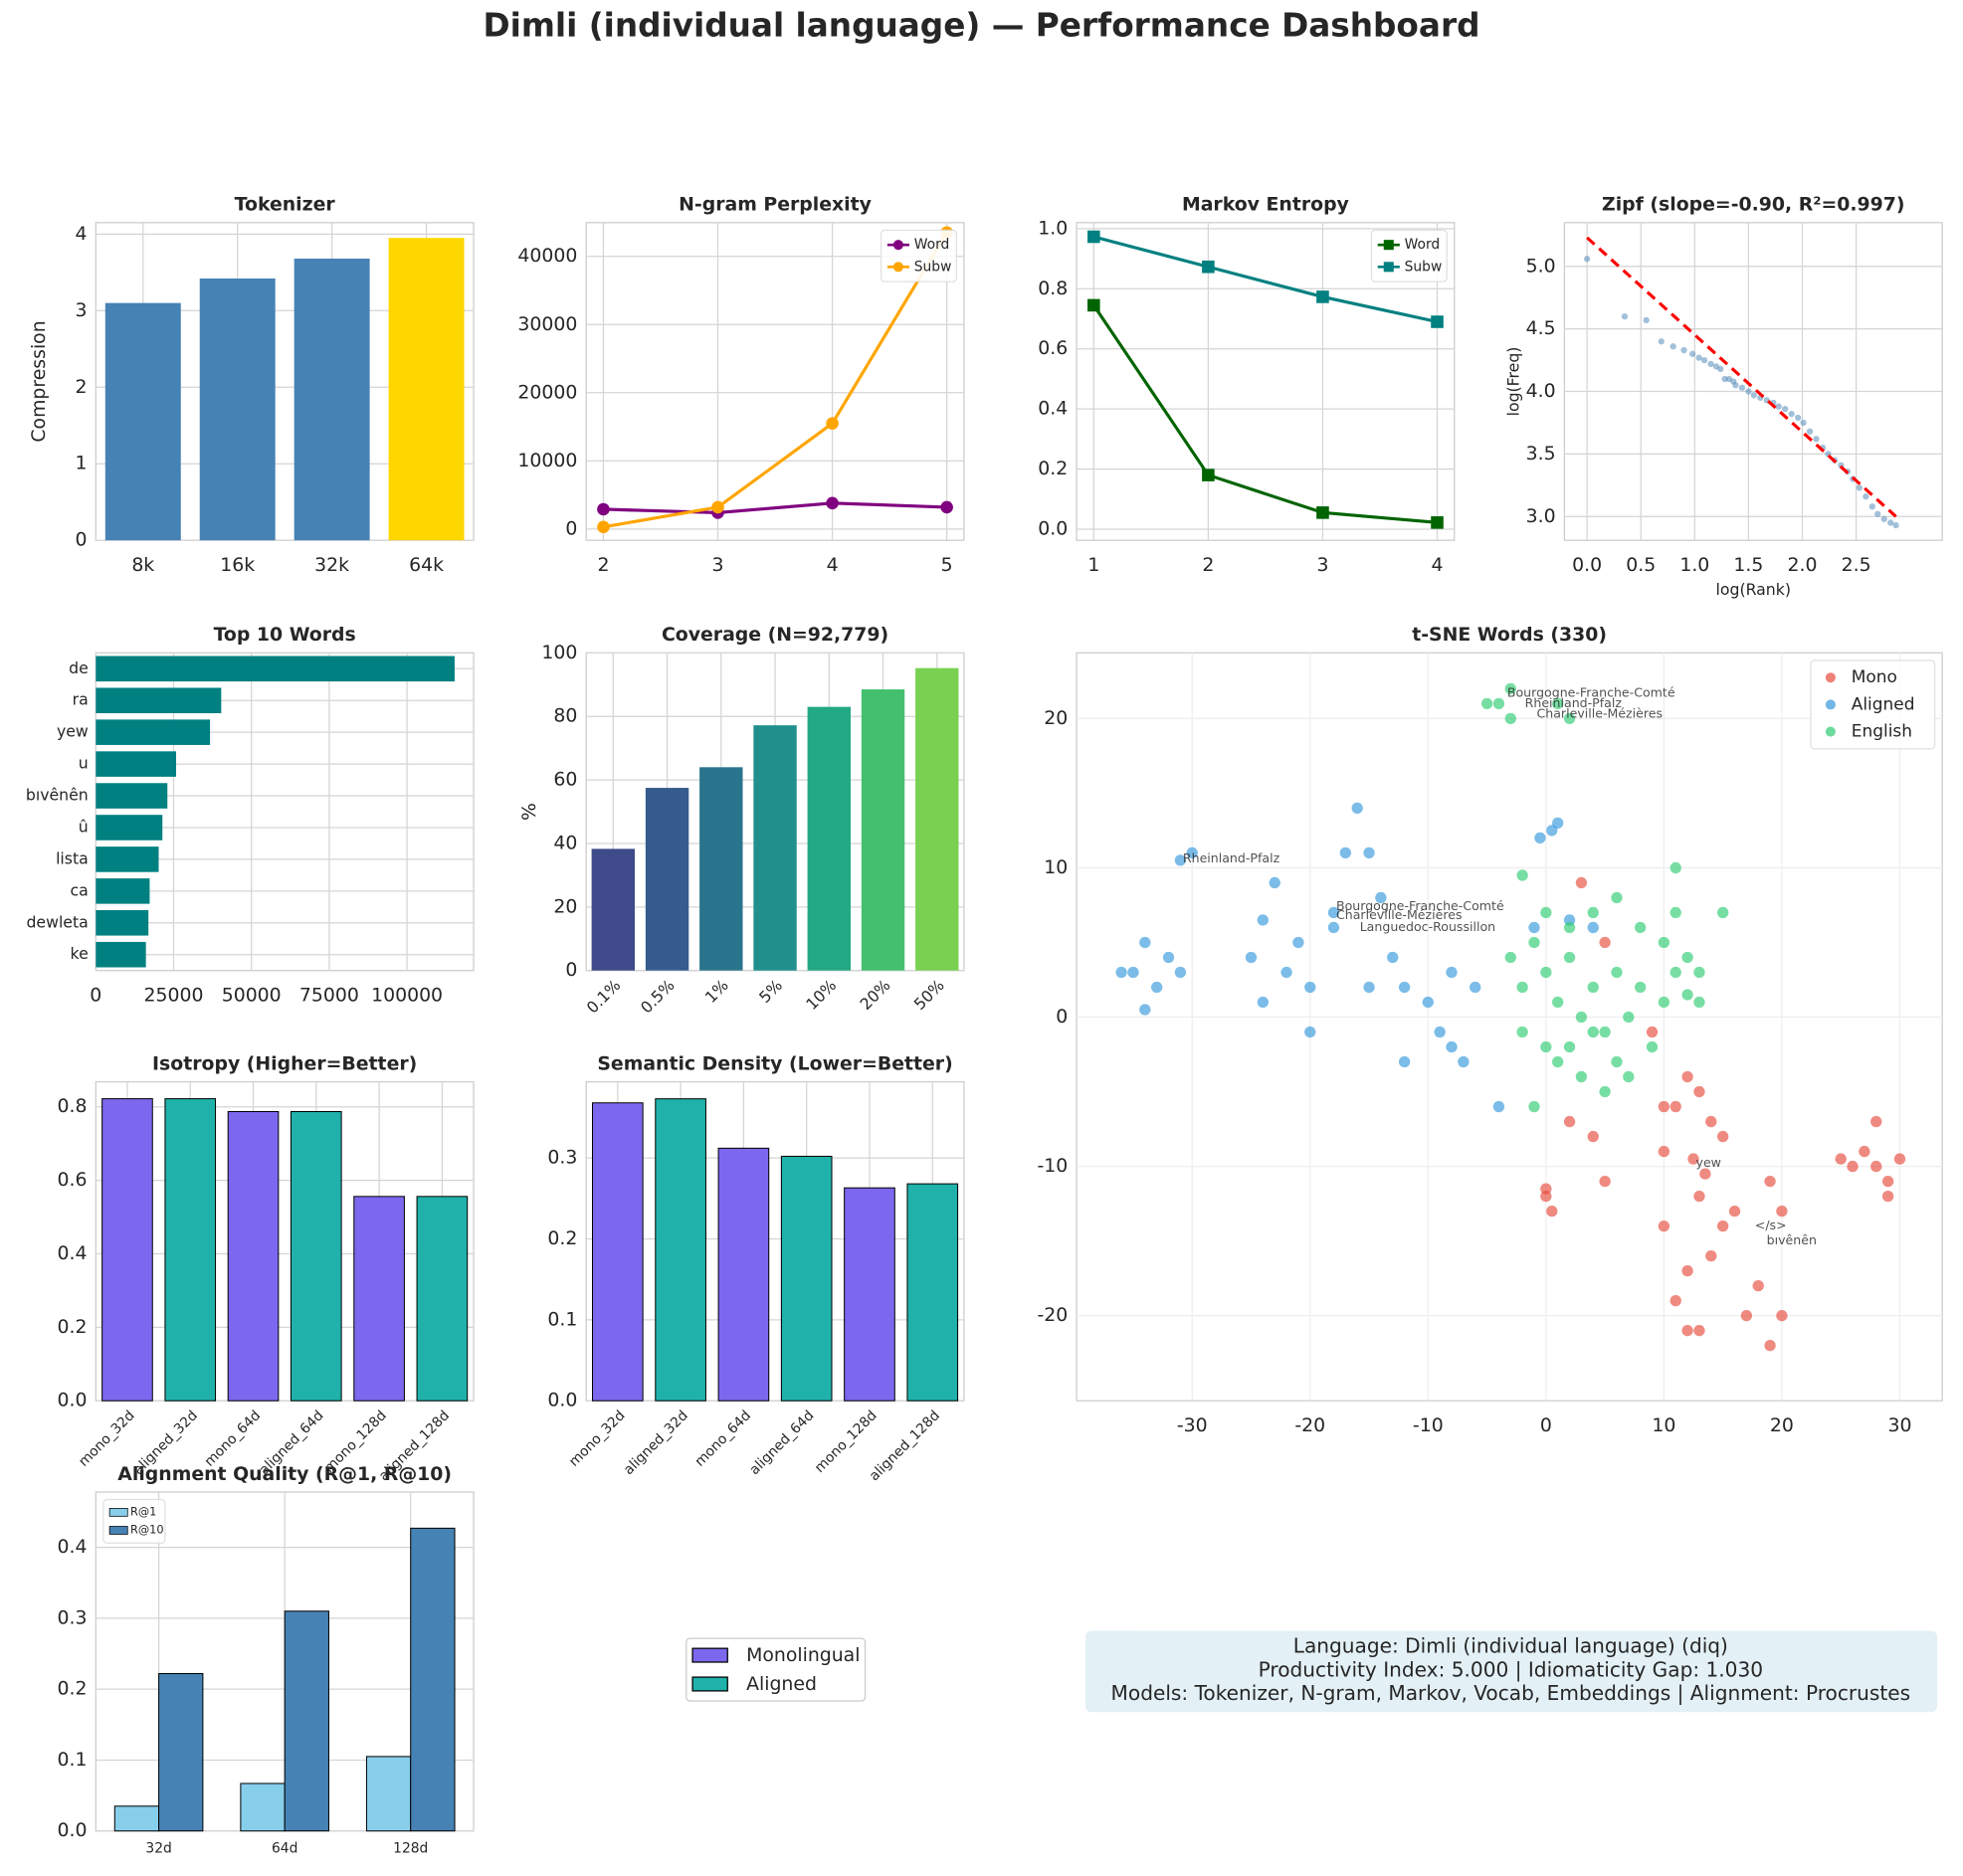 This screenshot has width=1963, height=1876. What do you see at coordinates (562, 1238) in the screenshot?
I see `y-tick-label: 0.2` at bounding box center [562, 1238].